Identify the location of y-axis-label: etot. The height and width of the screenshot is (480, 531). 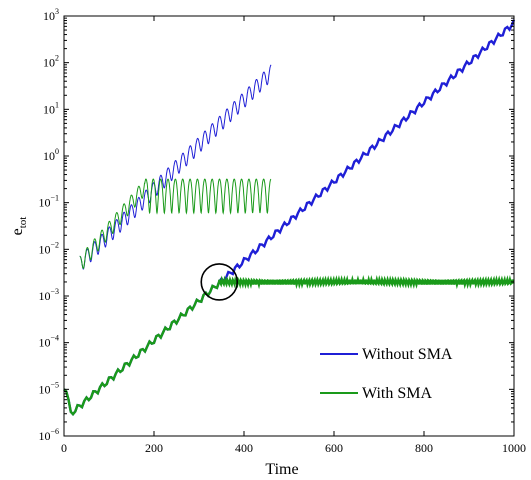
(19, 226).